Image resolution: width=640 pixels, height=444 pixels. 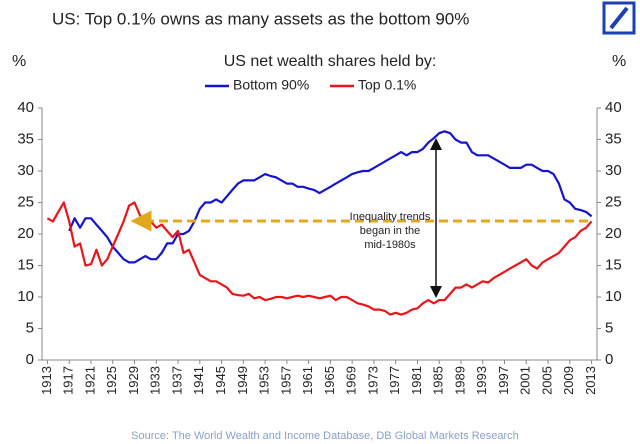 I want to click on x-tick-label: 1917, so click(x=68, y=380).